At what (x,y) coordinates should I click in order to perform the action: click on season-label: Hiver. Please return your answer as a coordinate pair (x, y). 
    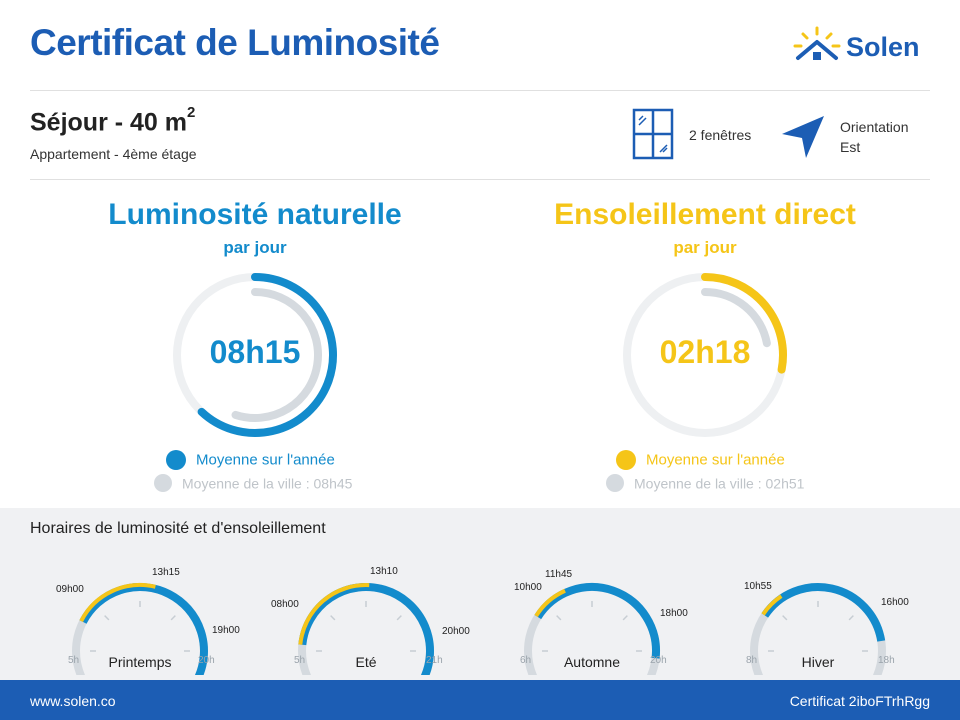
    Looking at the image, I should click on (818, 662).